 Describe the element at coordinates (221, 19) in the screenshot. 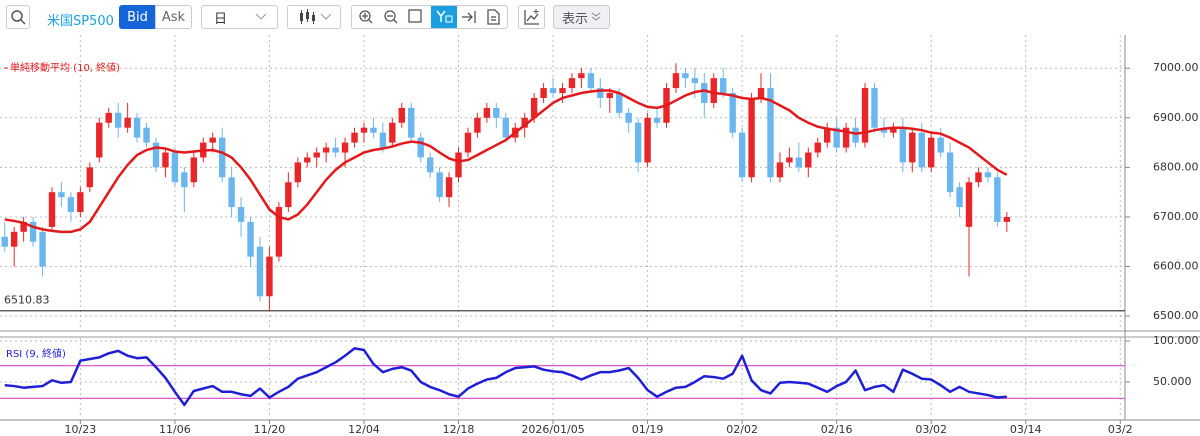

I see `period-label: 日` at that location.